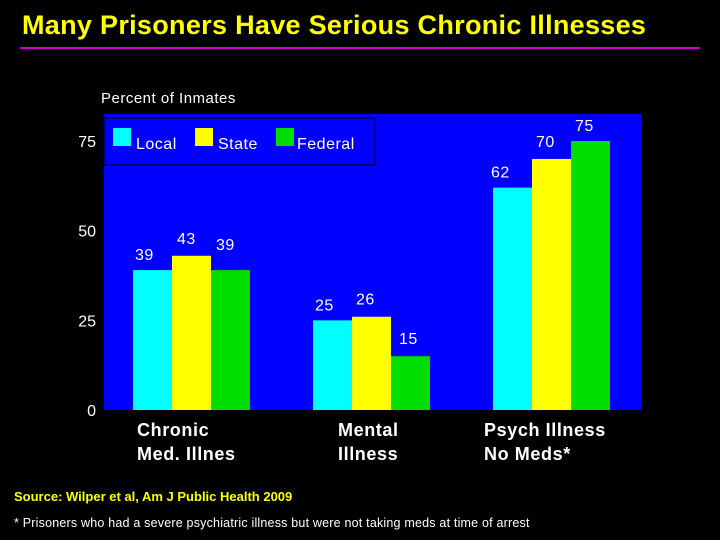  What do you see at coordinates (87, 142) in the screenshot?
I see `y-tick-label: 75` at bounding box center [87, 142].